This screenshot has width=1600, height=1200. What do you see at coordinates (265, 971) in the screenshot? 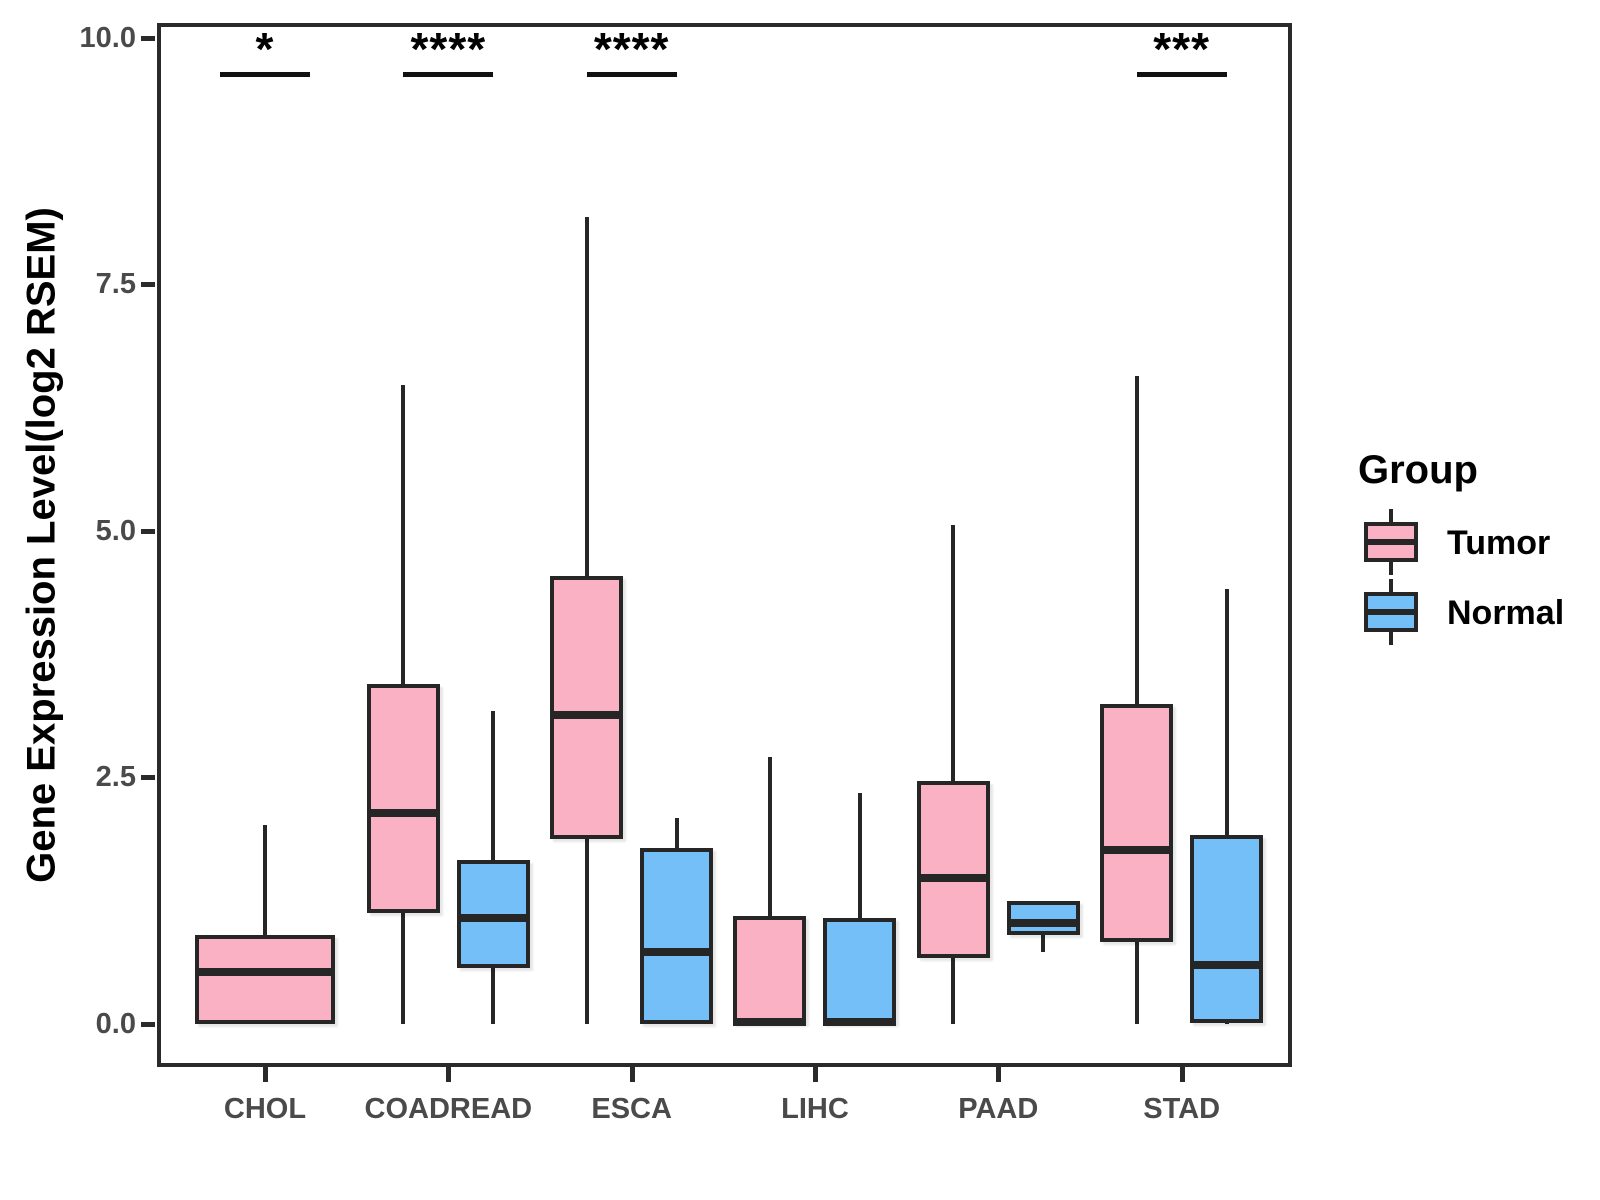
I see `median-tumor-CHOL` at bounding box center [265, 971].